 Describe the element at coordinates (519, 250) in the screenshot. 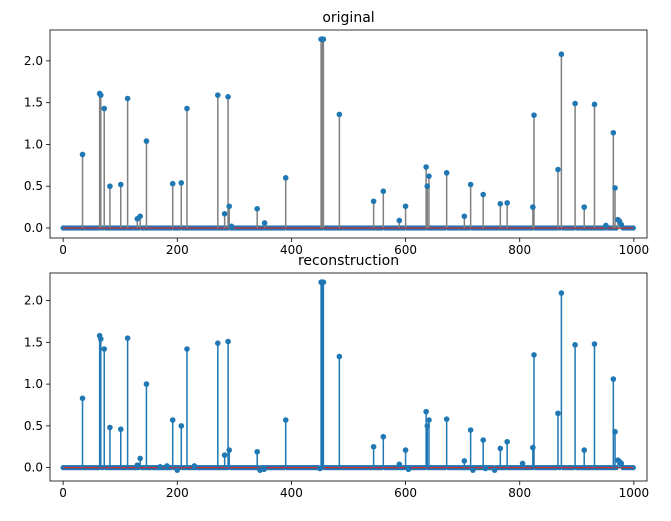

I see `x-tick-label: 800` at that location.